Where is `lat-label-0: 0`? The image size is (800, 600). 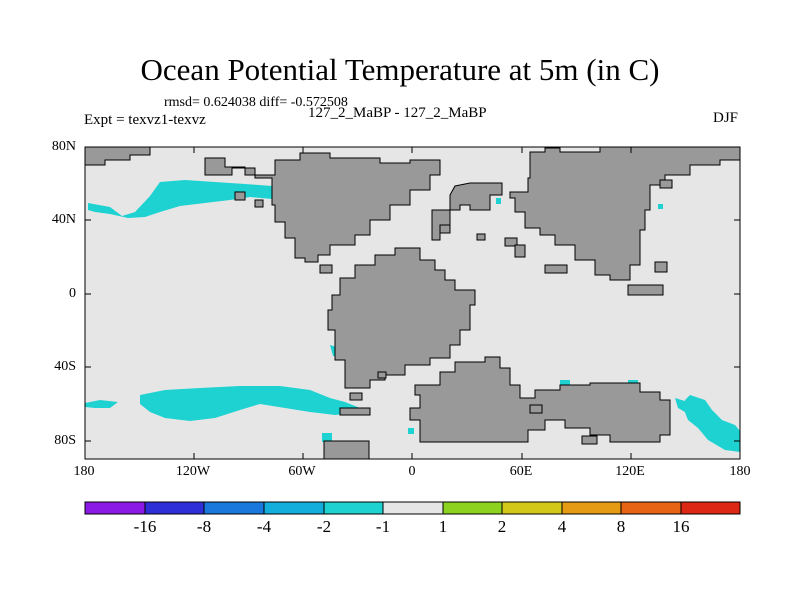 lat-label-0: 0 is located at coordinates (72, 293).